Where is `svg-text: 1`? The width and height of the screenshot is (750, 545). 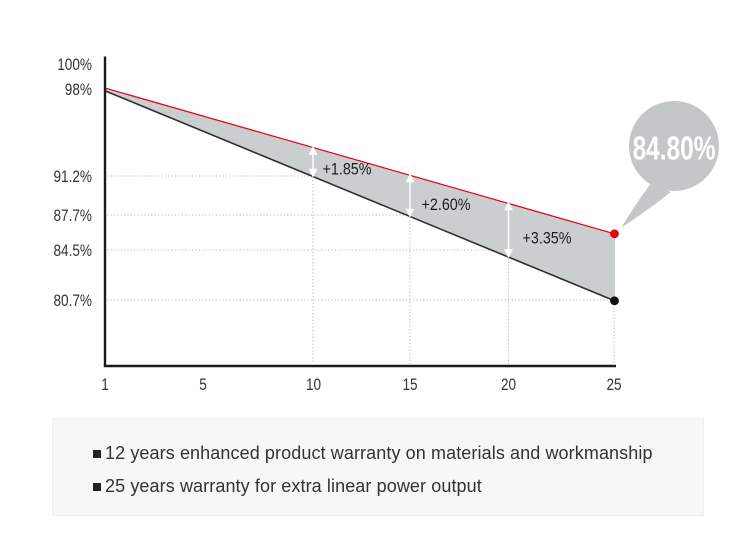
svg-text: 1 is located at coordinates (105, 385).